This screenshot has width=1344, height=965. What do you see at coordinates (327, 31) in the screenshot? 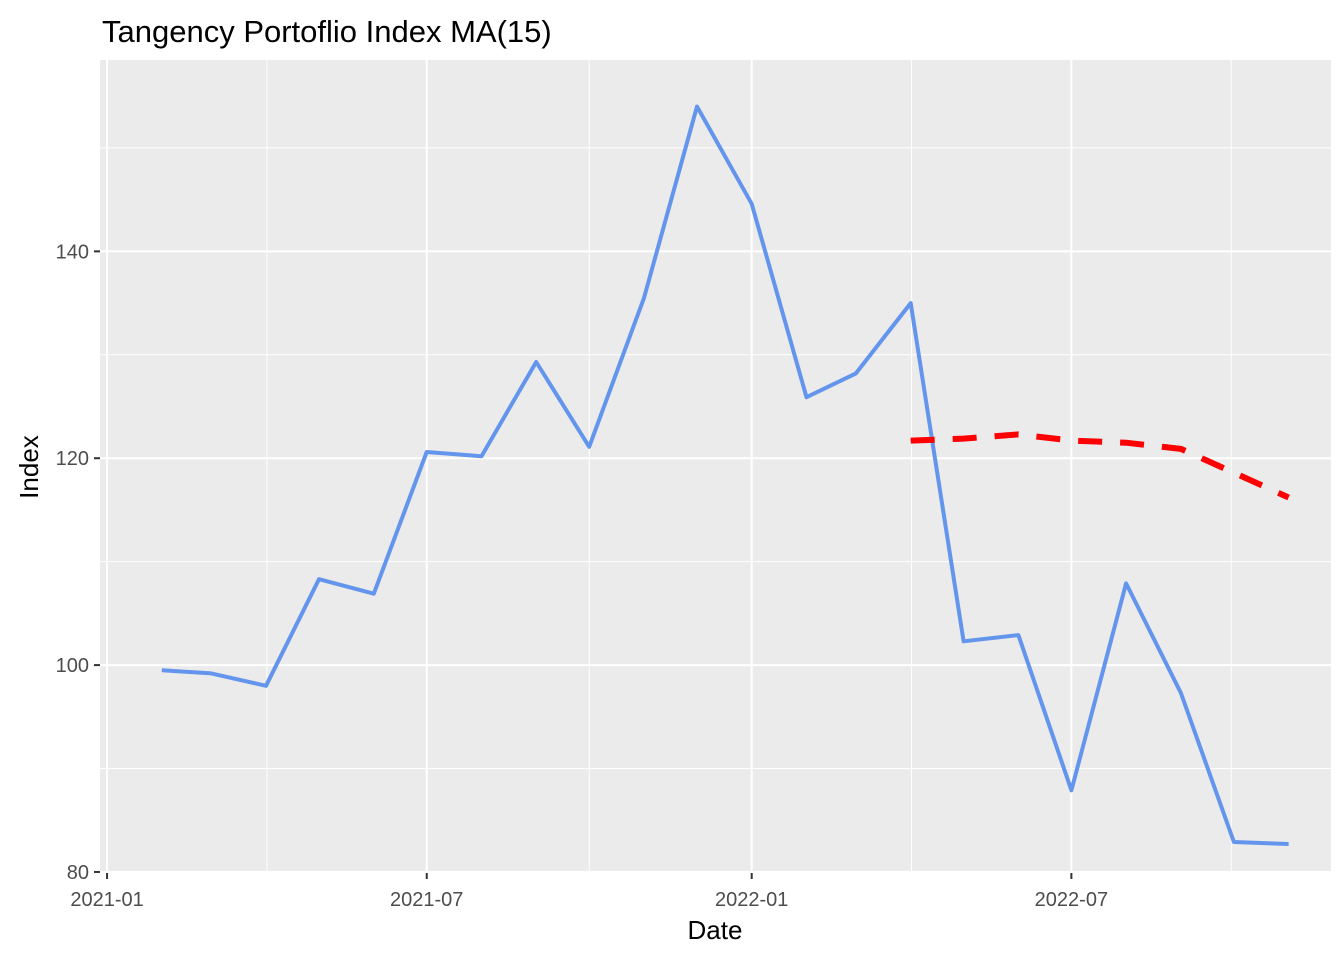
I see `chart-title: Tangency Portoflio Index MA(15)` at bounding box center [327, 31].